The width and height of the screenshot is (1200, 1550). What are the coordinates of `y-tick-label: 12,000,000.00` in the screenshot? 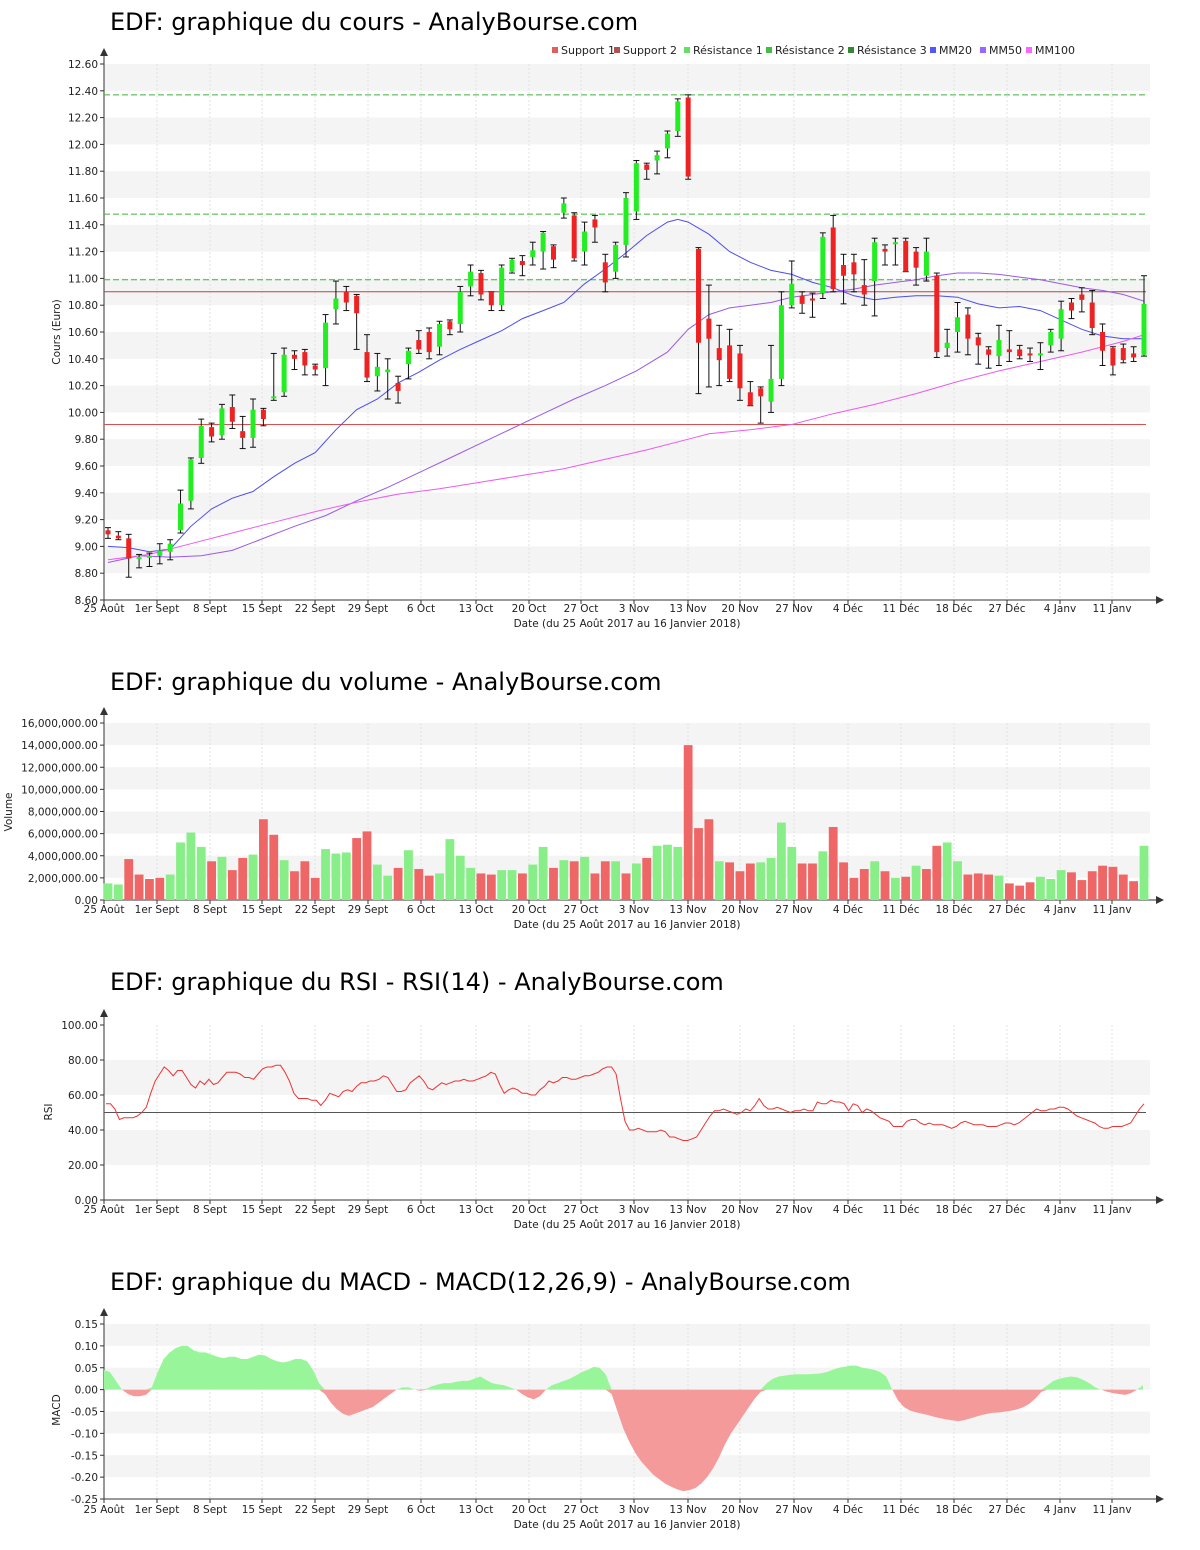 It's located at (59, 768).